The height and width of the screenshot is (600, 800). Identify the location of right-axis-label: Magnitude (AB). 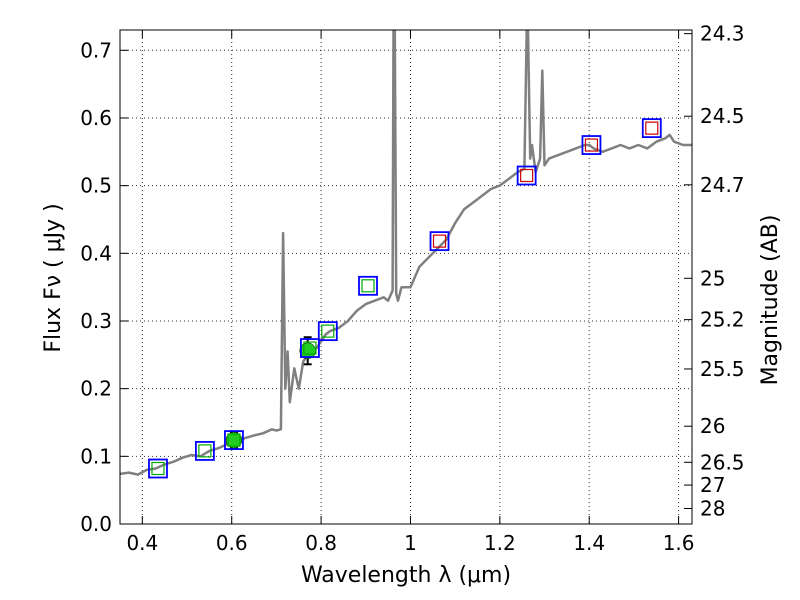
(770, 300).